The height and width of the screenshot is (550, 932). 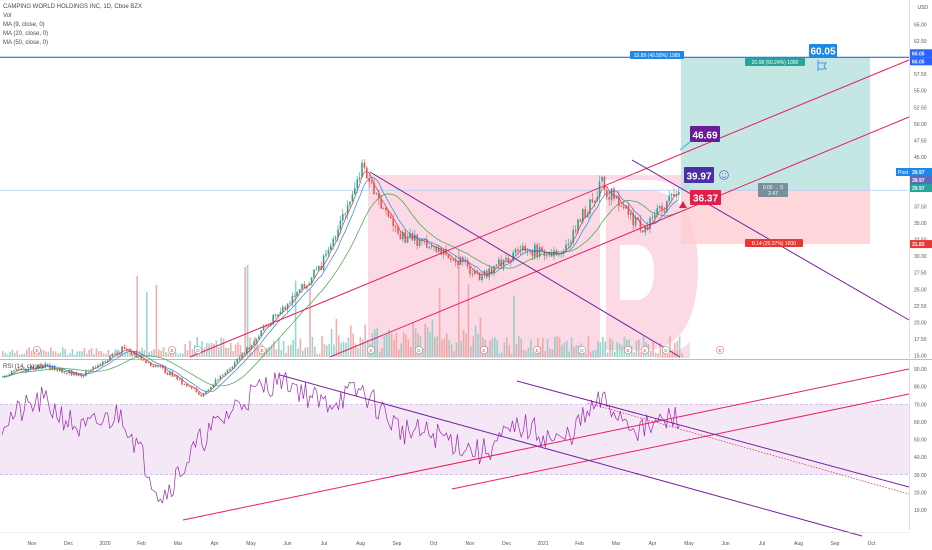 What do you see at coordinates (920, 274) in the screenshot?
I see `price-tick: 27.50` at bounding box center [920, 274].